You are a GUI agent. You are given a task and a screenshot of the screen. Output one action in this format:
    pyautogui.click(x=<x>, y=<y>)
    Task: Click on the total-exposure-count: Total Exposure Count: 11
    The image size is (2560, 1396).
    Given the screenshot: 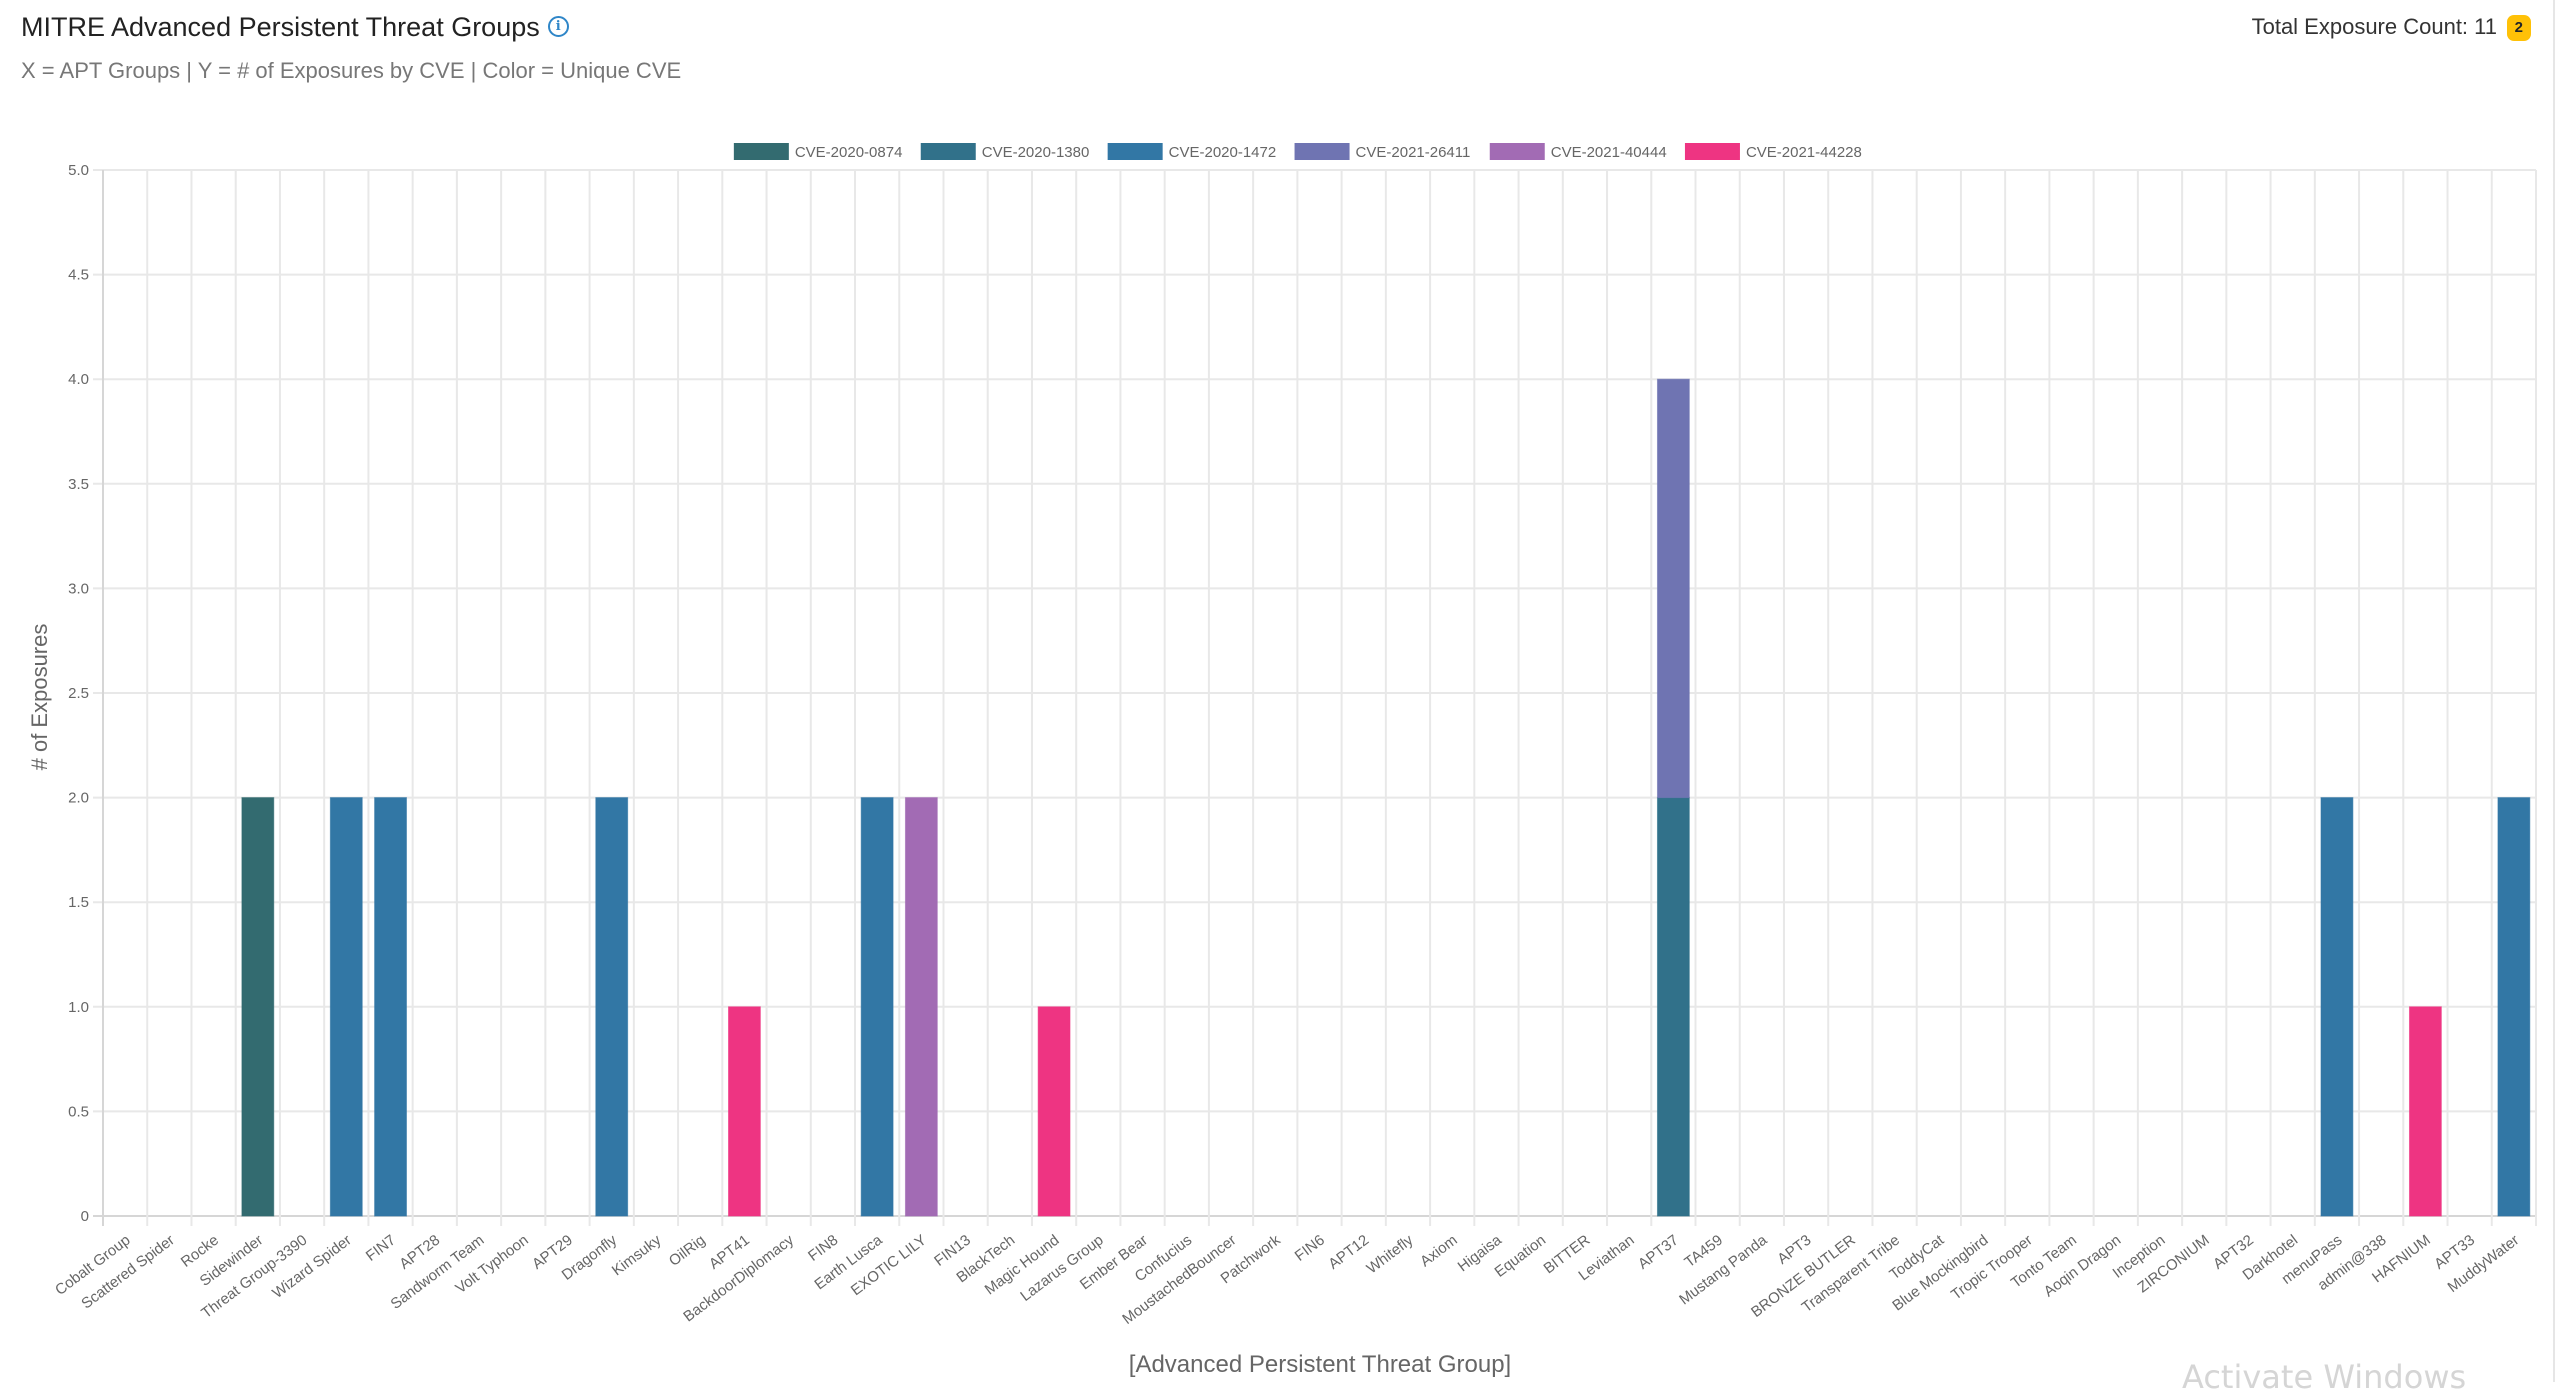 What is the action you would take?
    pyautogui.click(x=2374, y=26)
    